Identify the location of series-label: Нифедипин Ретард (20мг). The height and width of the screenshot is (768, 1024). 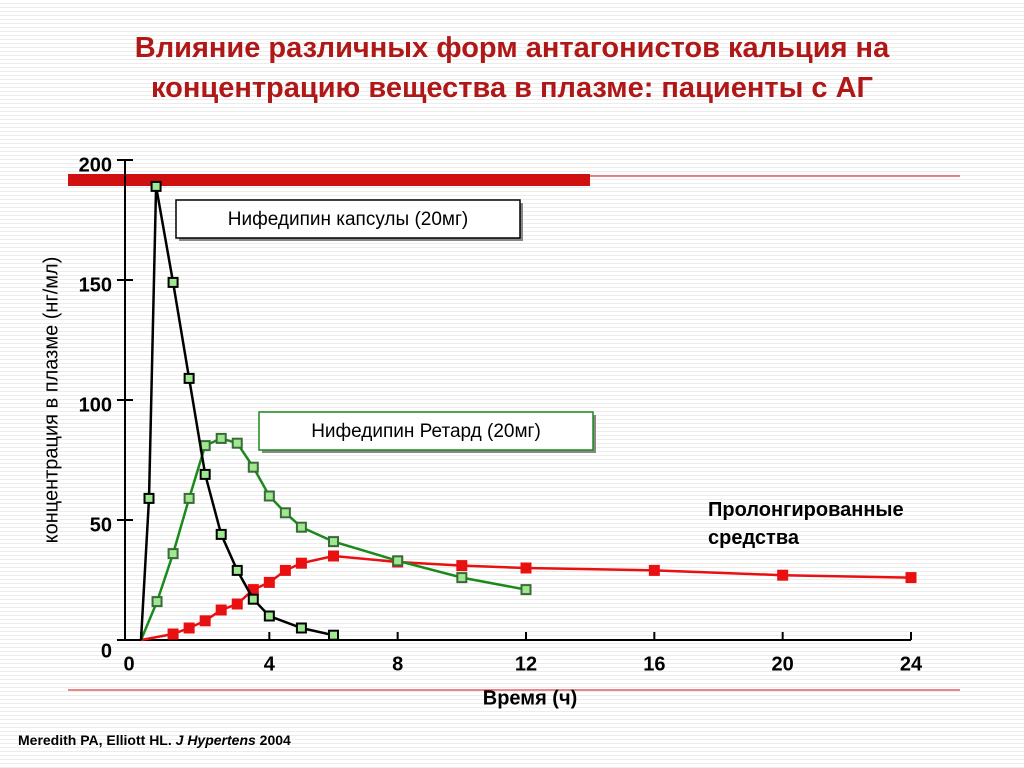
(426, 431).